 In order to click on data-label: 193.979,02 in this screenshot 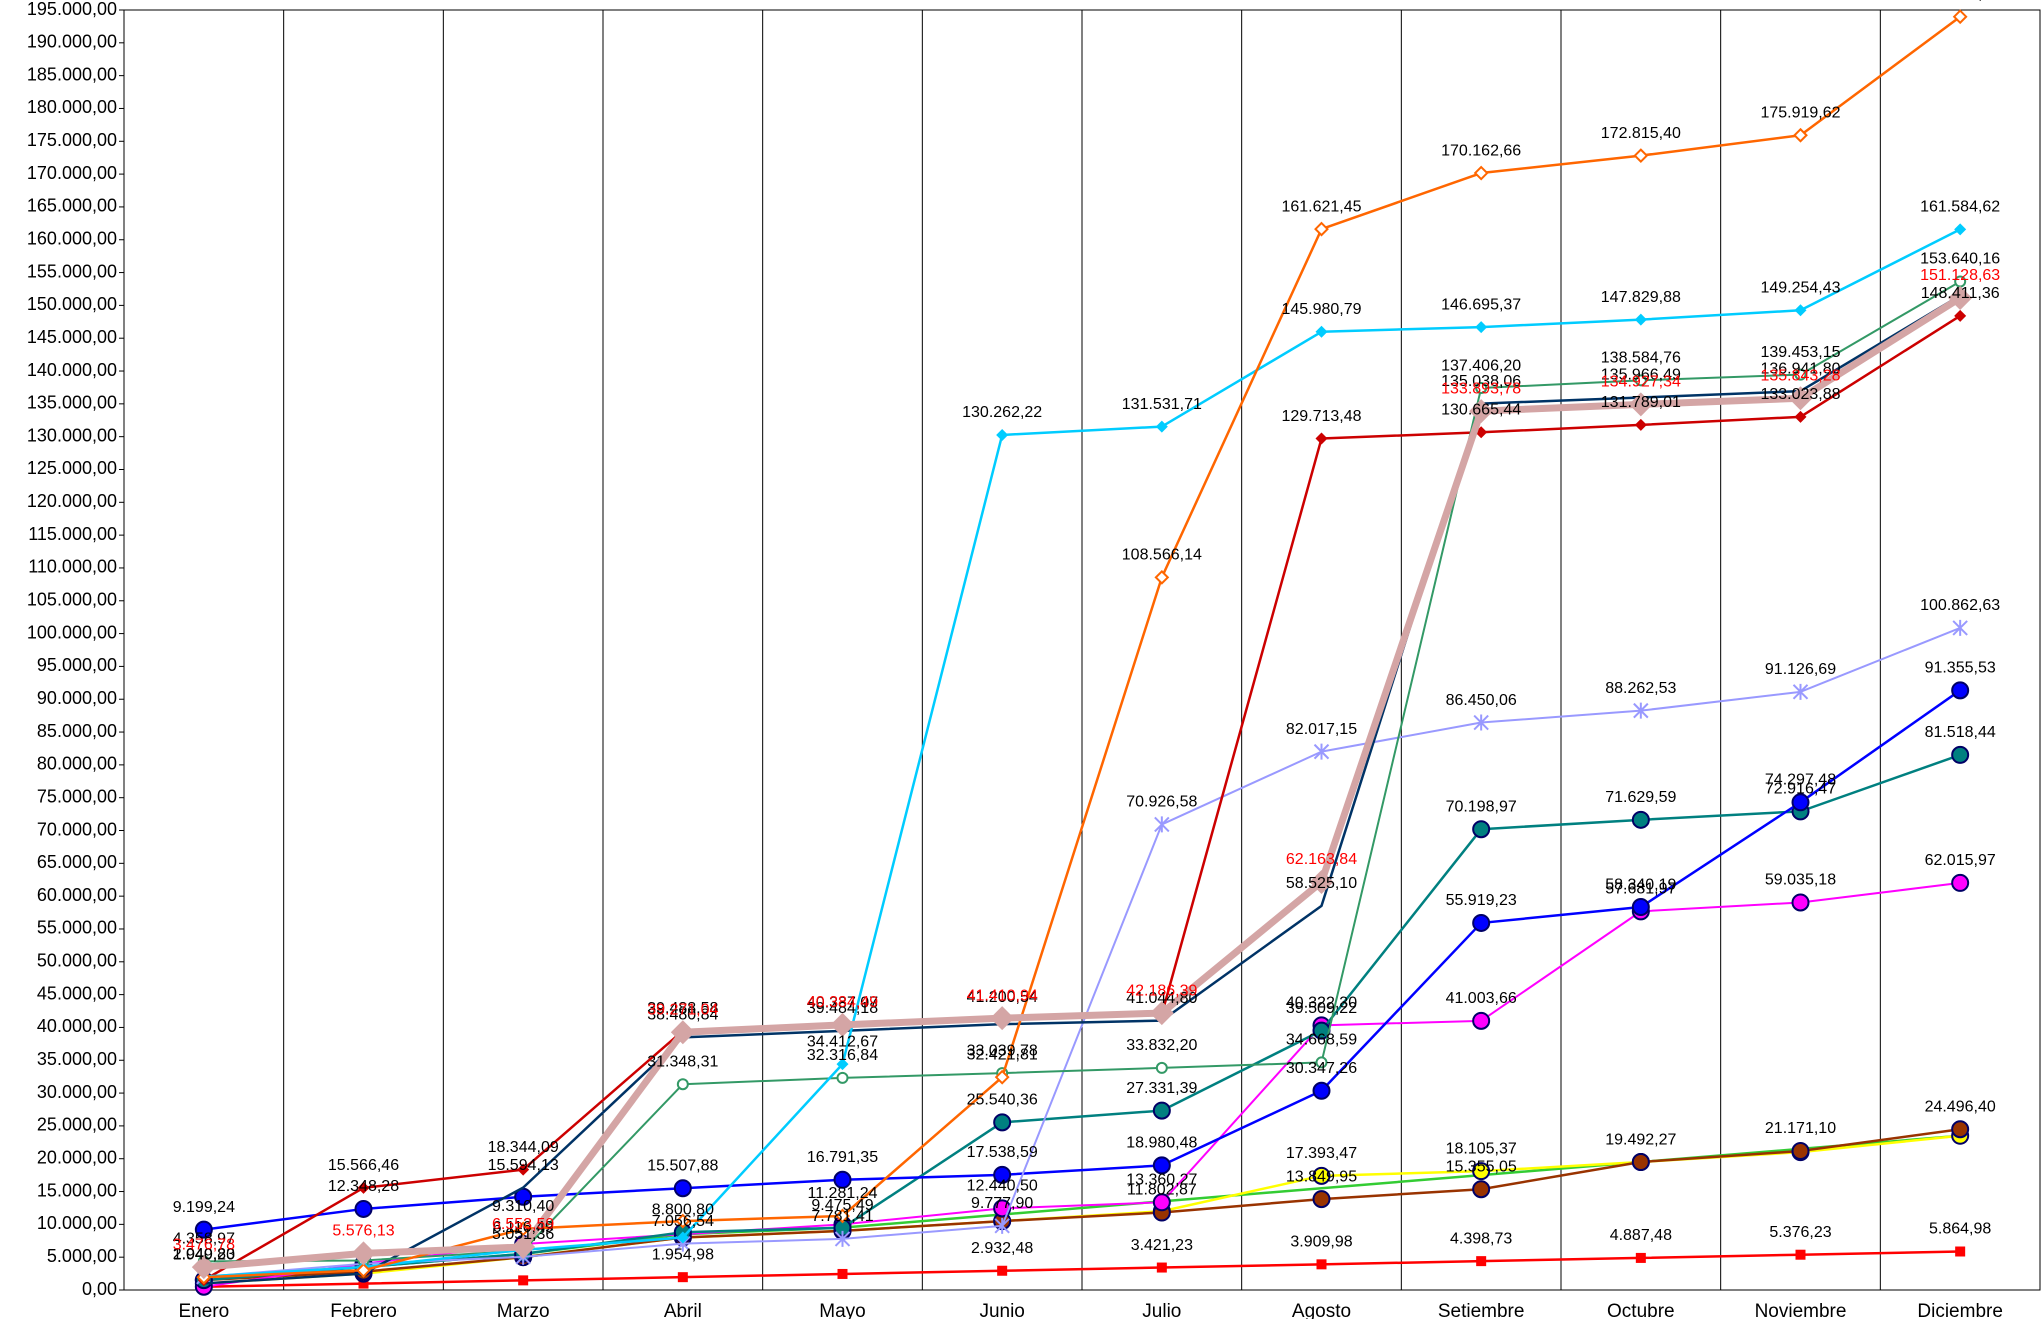, I will do `click(1960, 1)`.